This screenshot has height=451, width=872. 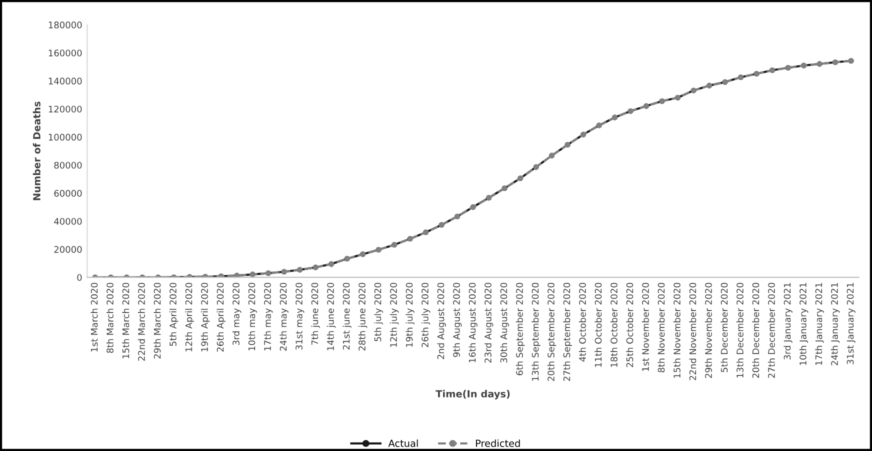 I want to click on x-tick-label: 18th October 2020, so click(x=614, y=324).